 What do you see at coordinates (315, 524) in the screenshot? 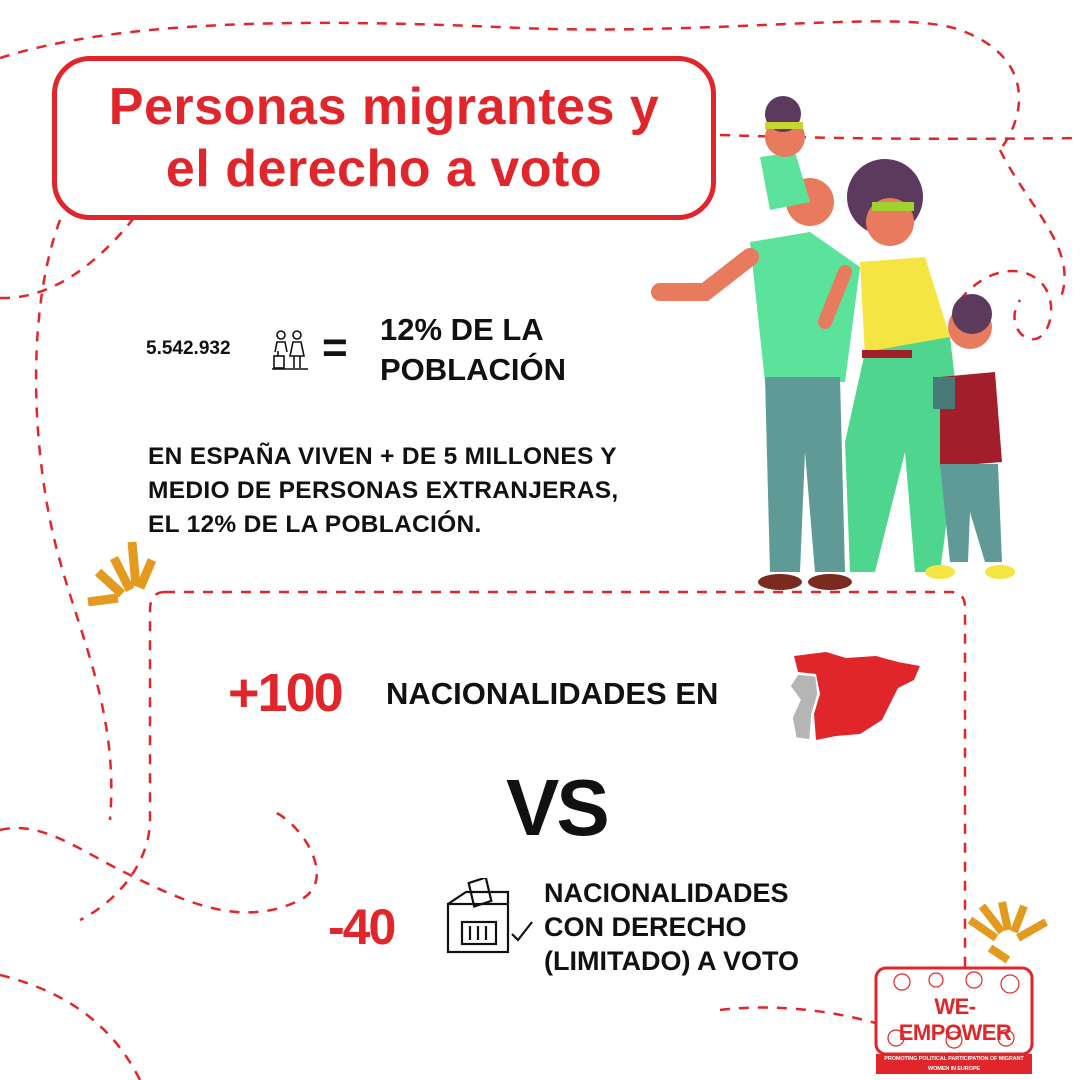
I see `description-line-3: EL 12% DE LA POBLACIÓN.` at bounding box center [315, 524].